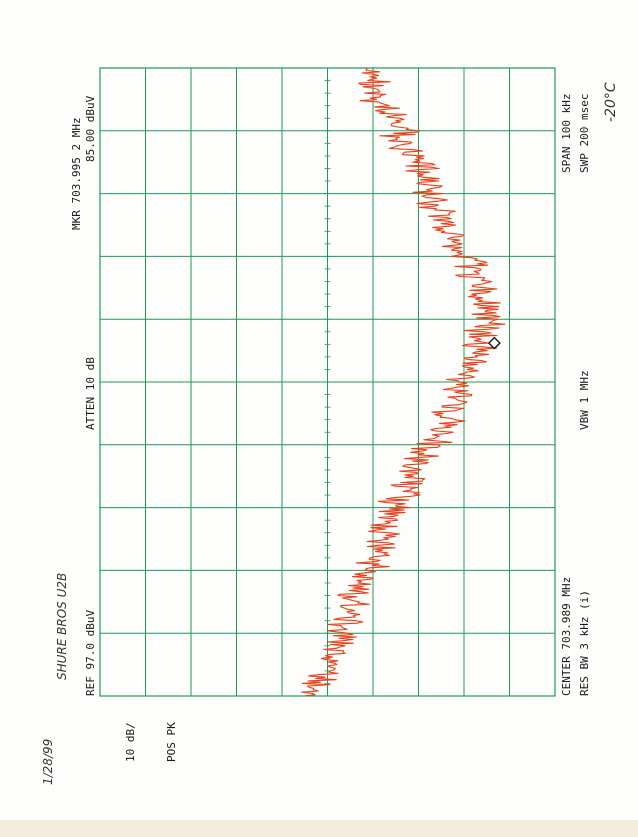 The height and width of the screenshot is (837, 638). What do you see at coordinates (62, 626) in the screenshot?
I see `handwritten-device: SHURE BROS U2B` at bounding box center [62, 626].